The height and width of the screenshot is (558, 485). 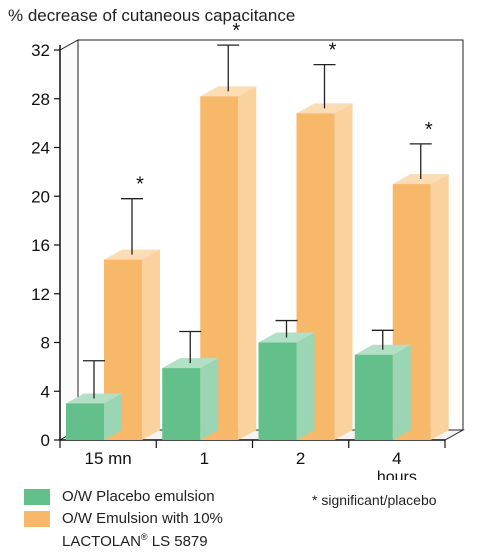 What do you see at coordinates (40, 245) in the screenshot?
I see `y-tick-label: 16` at bounding box center [40, 245].